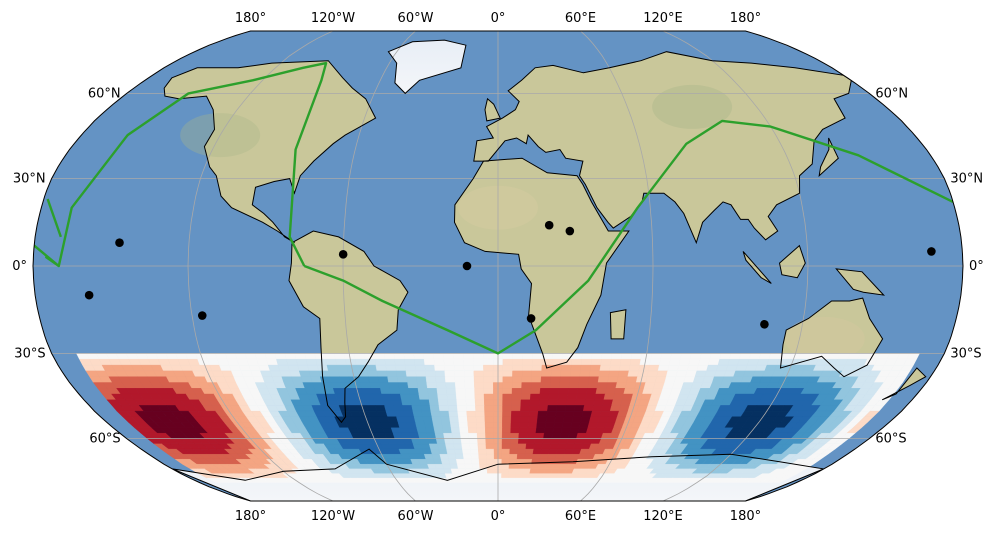  I want to click on coast-australia, so click(831, 337).